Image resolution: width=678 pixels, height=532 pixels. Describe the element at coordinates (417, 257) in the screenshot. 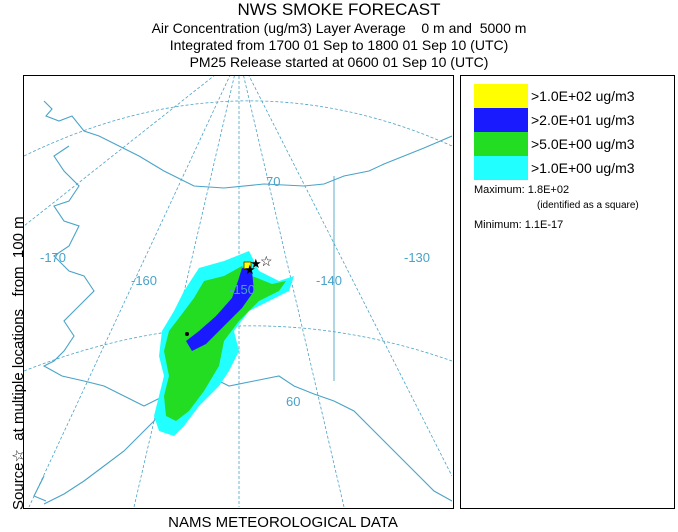

I see `longitude-label: -130` at that location.